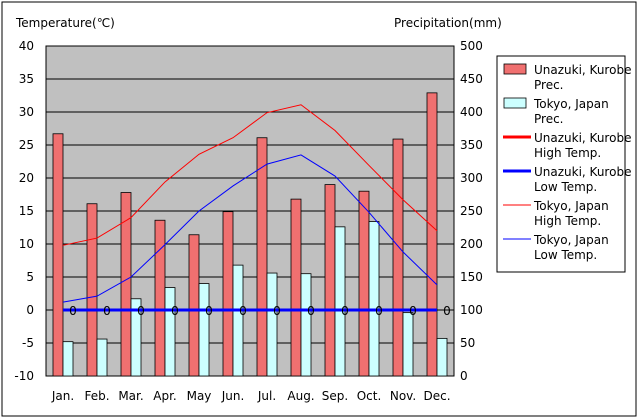 The image size is (640, 420). What do you see at coordinates (24, 376) in the screenshot?
I see `temperature-tick-0: -10` at bounding box center [24, 376].